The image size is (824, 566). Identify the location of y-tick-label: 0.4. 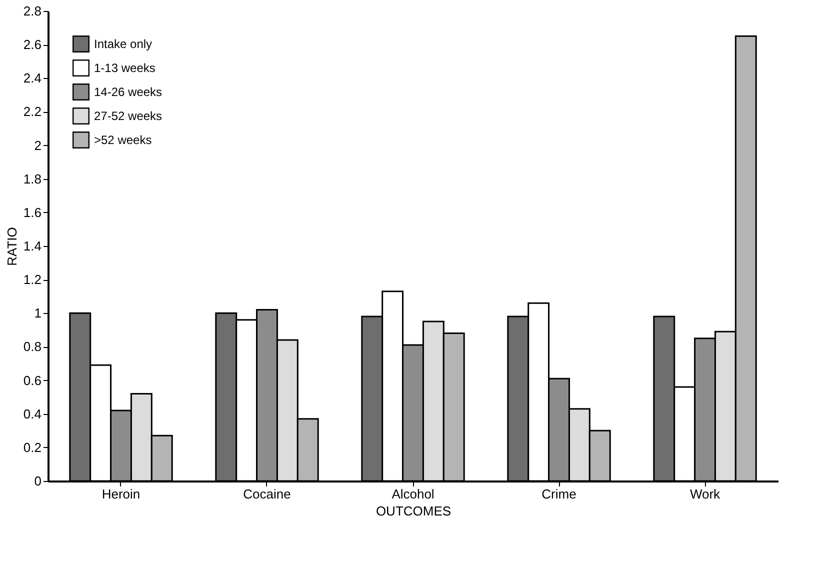
(32, 414).